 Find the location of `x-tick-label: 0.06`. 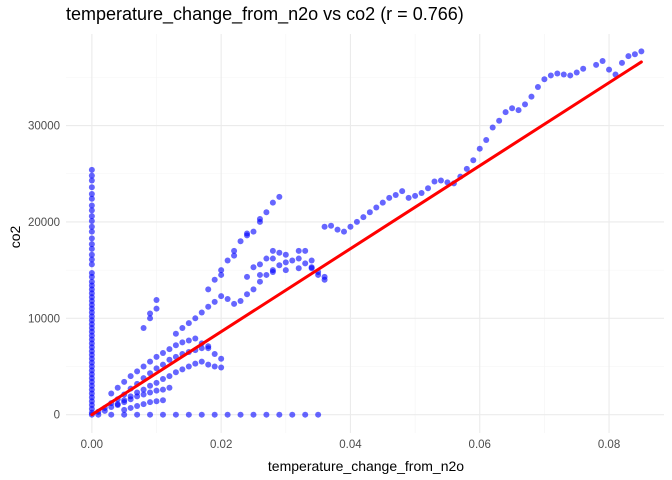

x-tick-label: 0.06 is located at coordinates (480, 445).